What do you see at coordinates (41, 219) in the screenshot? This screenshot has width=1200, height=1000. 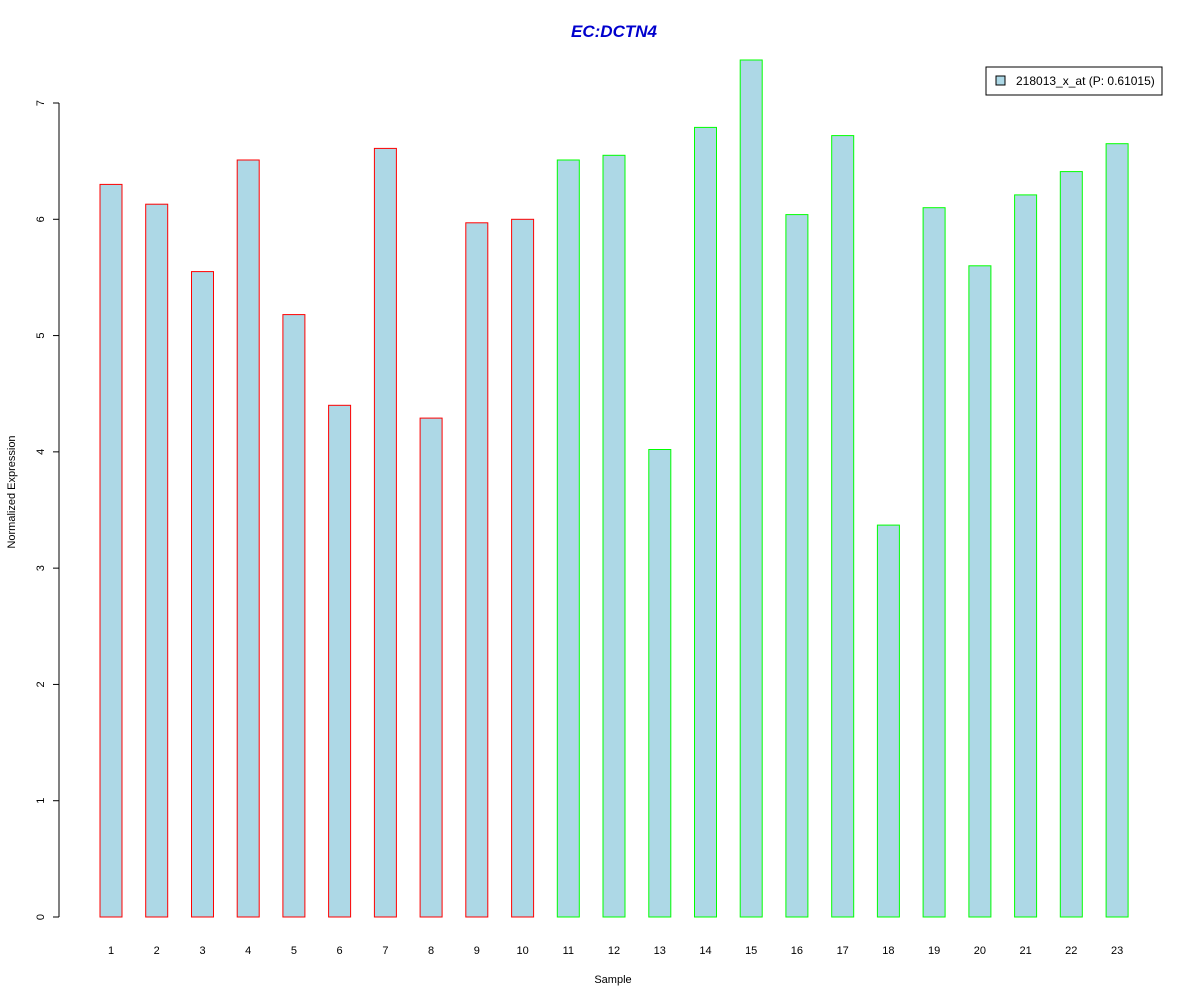 I see `y-tick-label: 6` at bounding box center [41, 219].